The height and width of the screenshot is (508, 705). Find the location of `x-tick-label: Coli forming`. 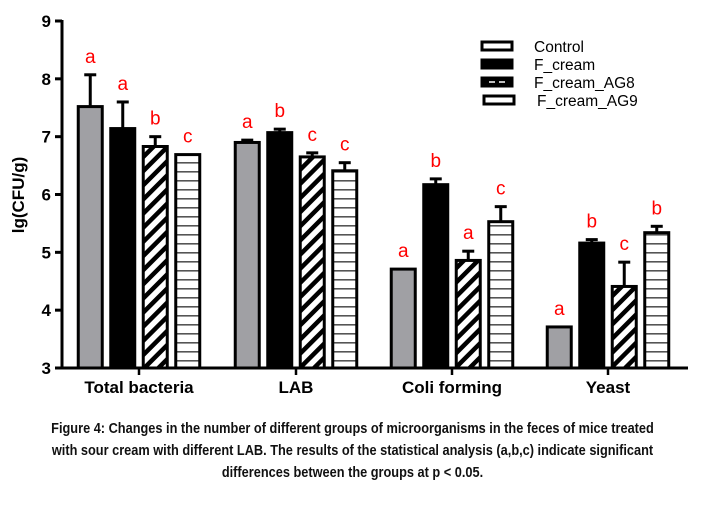

x-tick-label: Coli forming is located at coordinates (452, 387).